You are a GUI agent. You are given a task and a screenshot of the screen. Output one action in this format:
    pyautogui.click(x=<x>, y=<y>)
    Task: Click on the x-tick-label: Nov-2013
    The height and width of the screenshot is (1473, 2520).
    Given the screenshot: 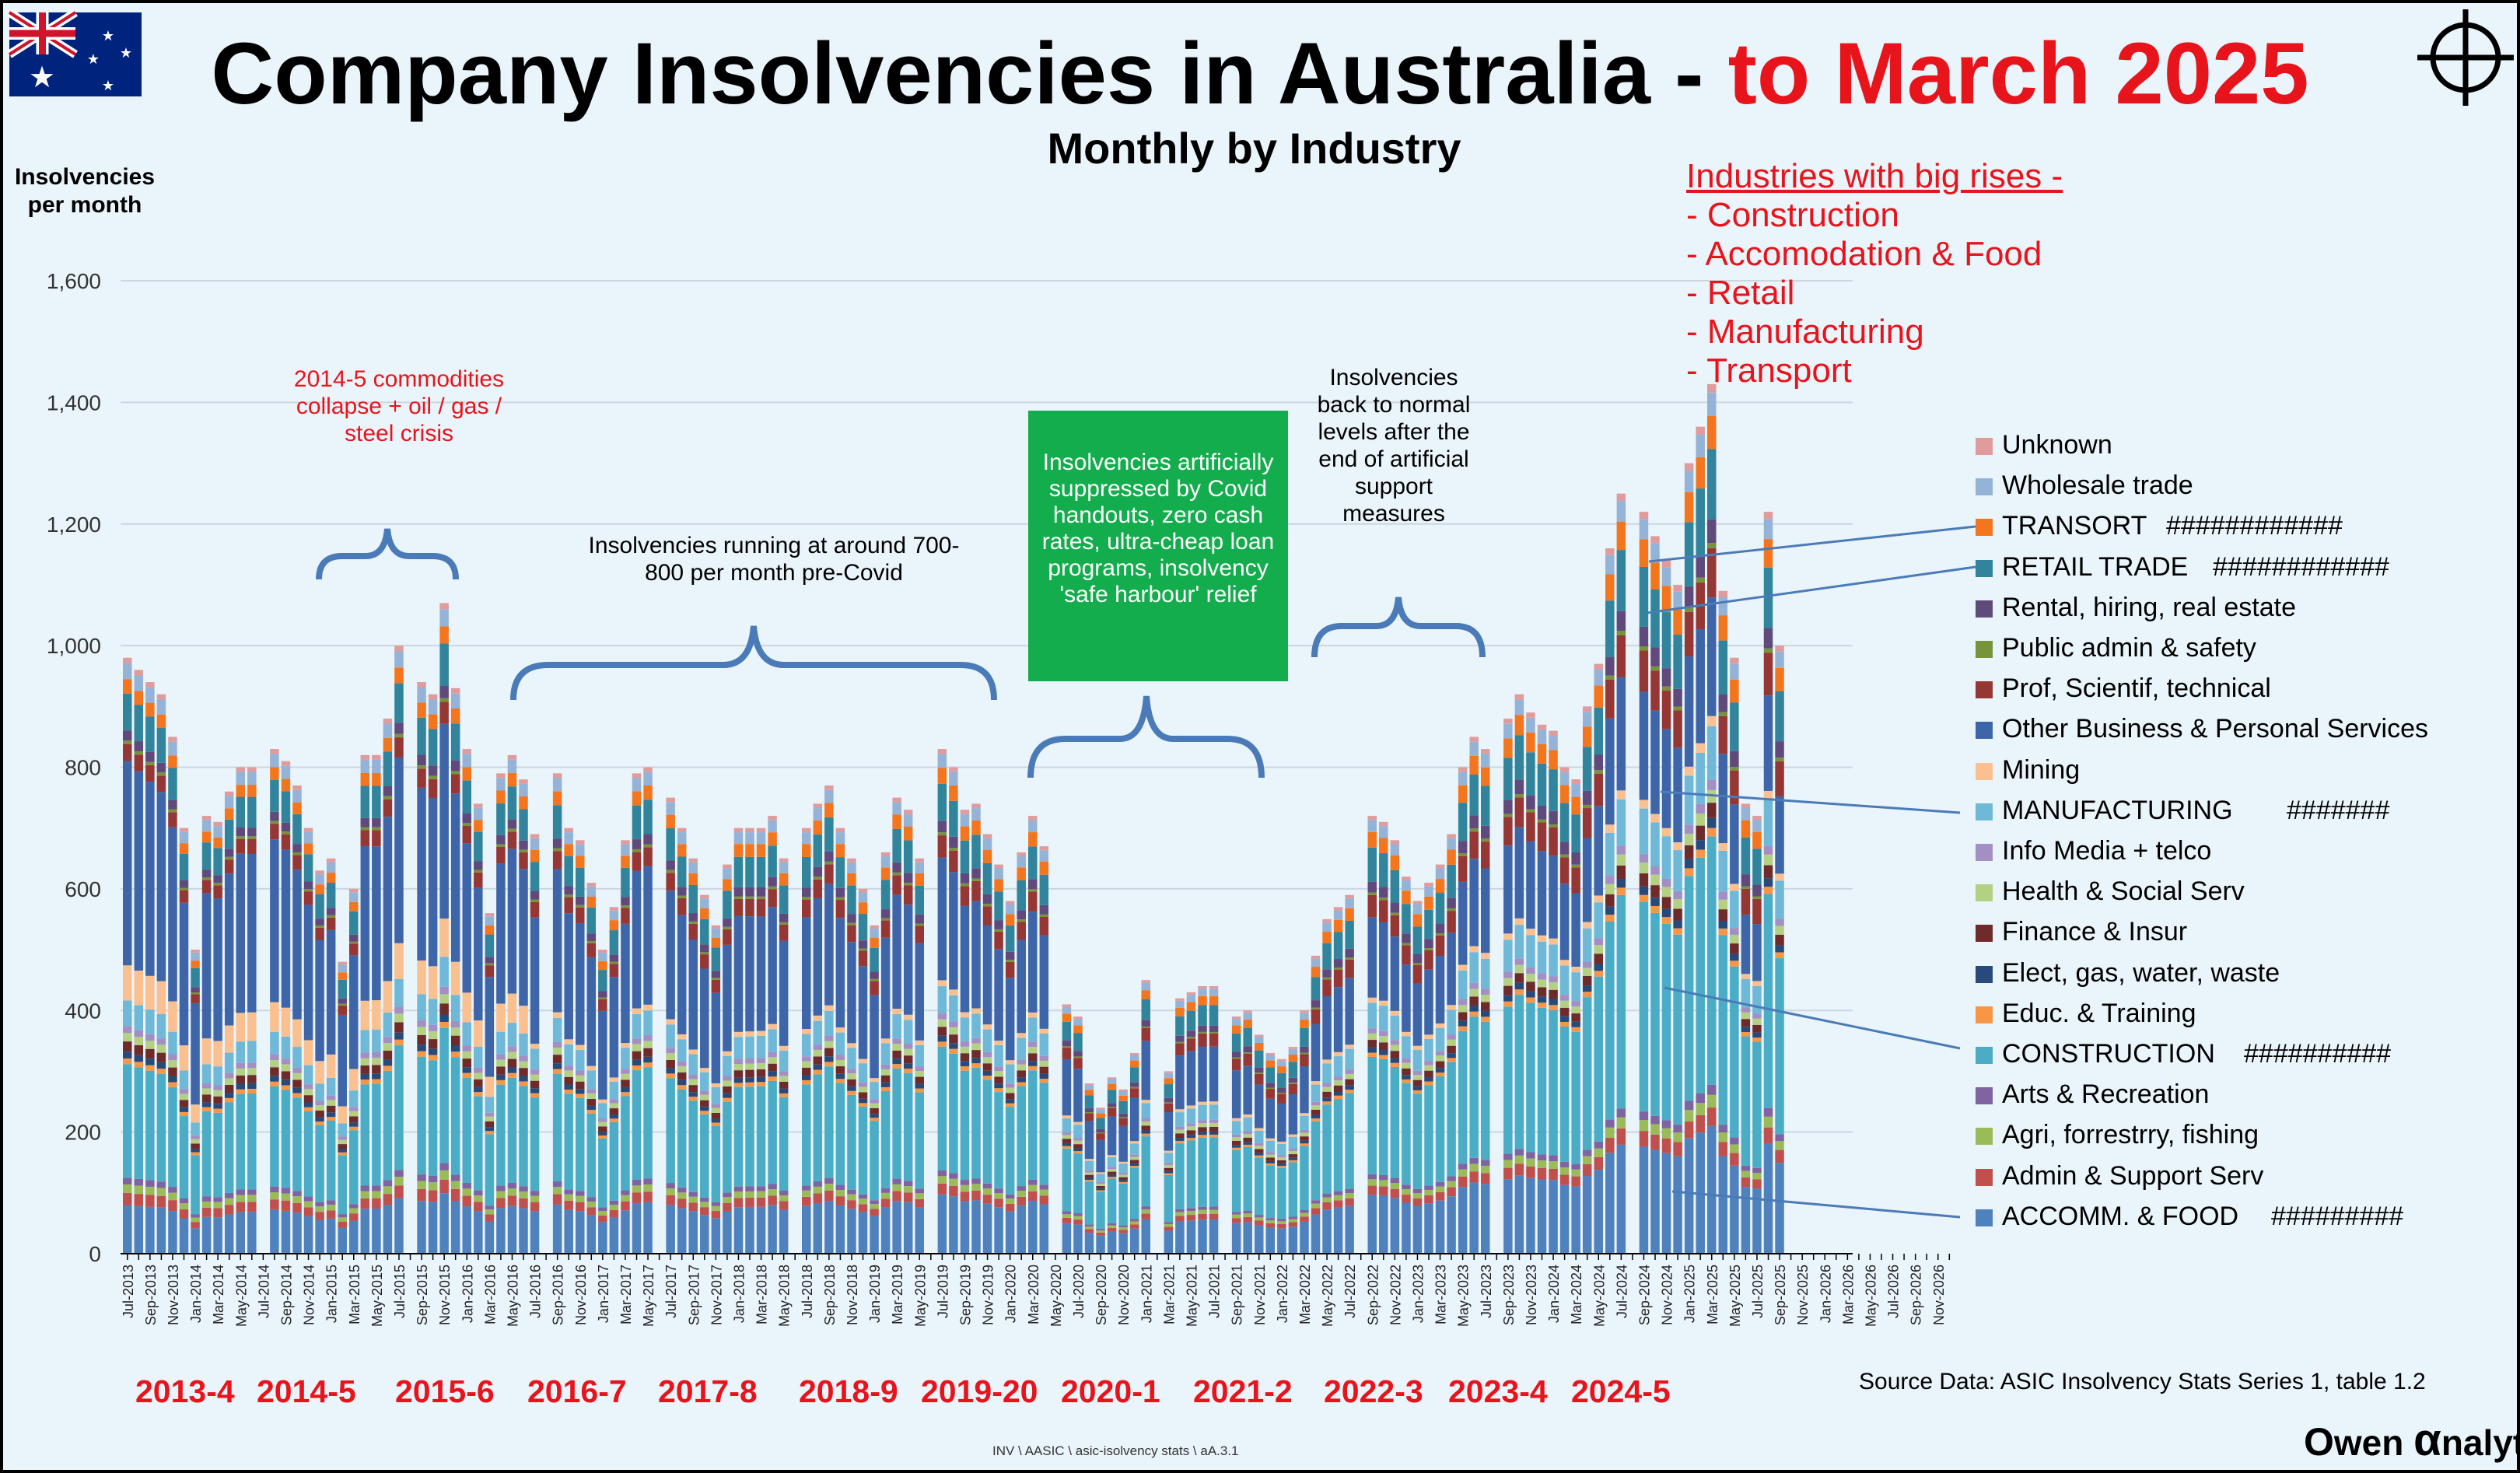 What is the action you would take?
    pyautogui.click(x=173, y=1295)
    